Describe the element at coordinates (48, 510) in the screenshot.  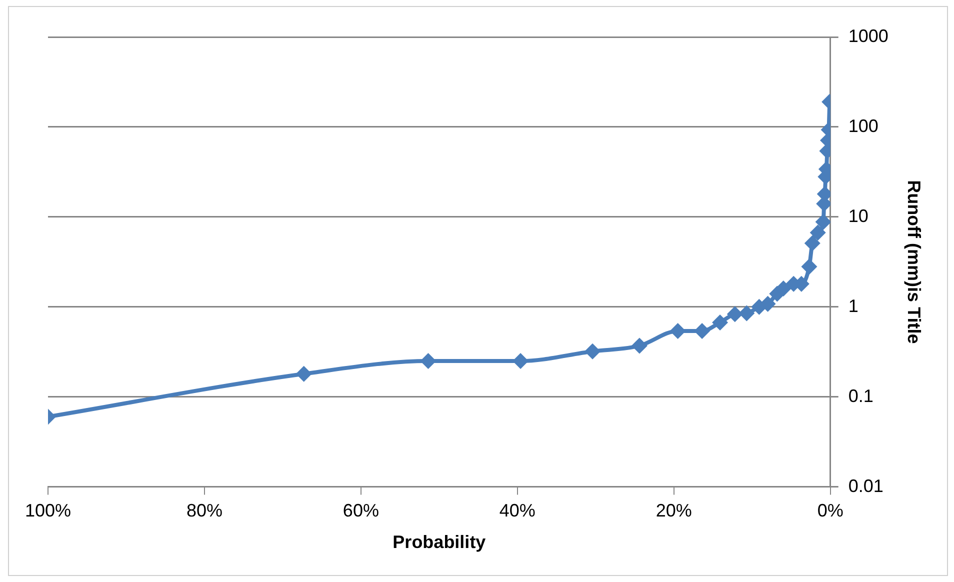
I see `x-tick-label: 100%` at that location.